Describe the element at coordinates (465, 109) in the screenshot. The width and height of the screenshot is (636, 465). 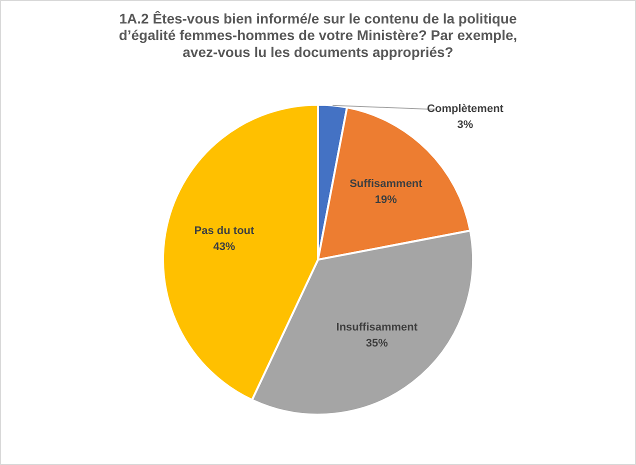
I see `slice-label: Complètement` at that location.